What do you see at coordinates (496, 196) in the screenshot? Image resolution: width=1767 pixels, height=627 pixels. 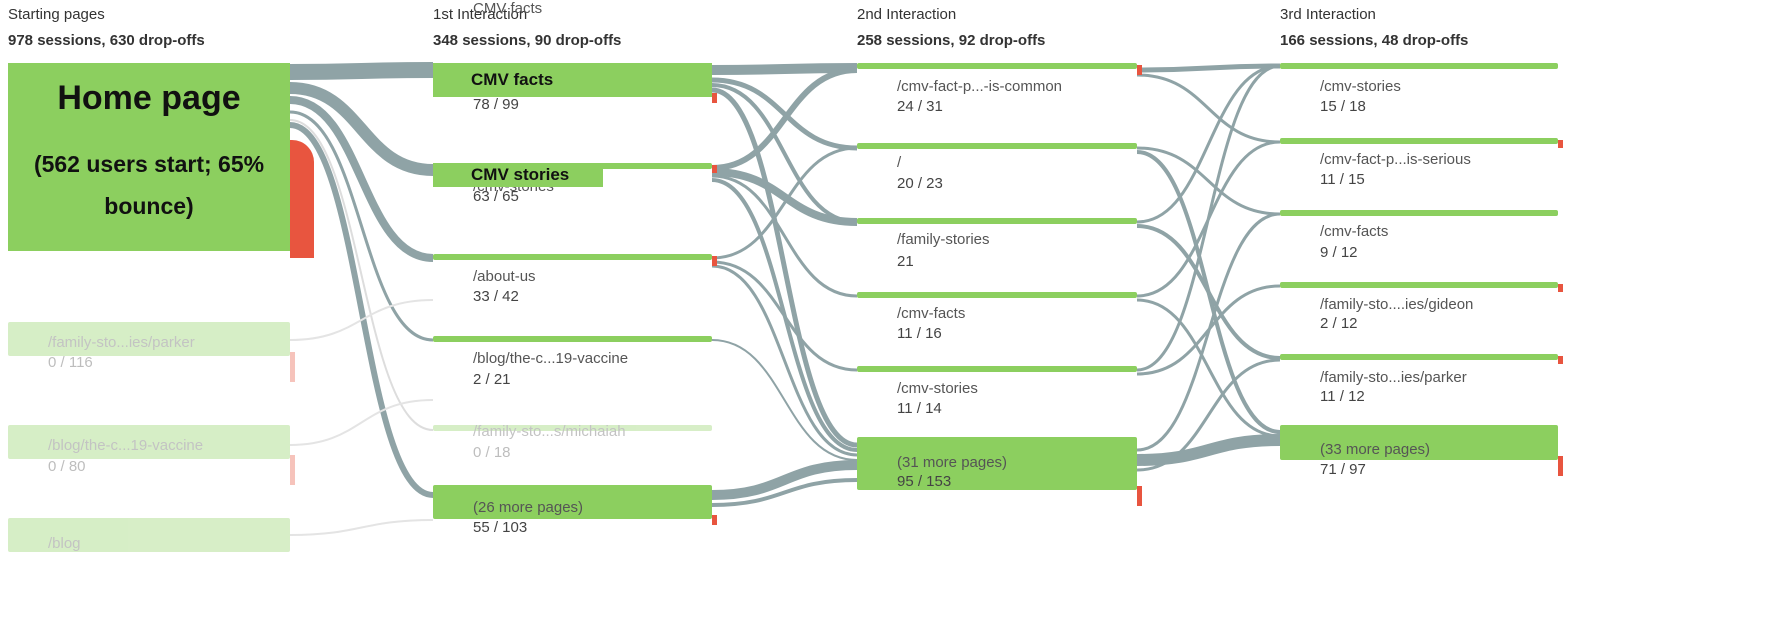 I see `node-stats: 63 / 65` at bounding box center [496, 196].